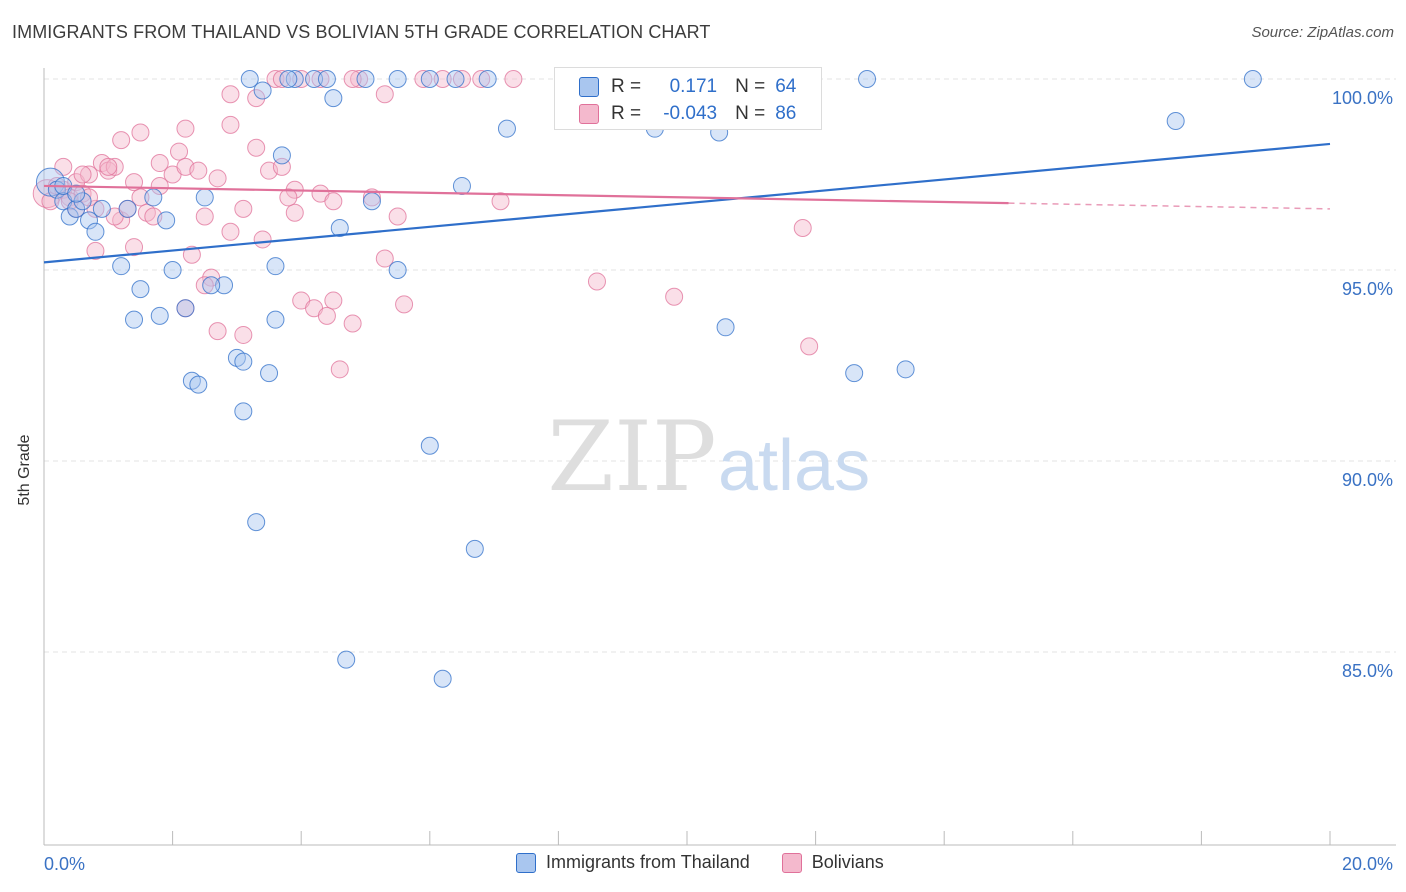 This screenshot has height=892, width=1406. I want to click on stats-legend: R = 0.171 N = 64 R = -0.043 N = 86, so click(688, 98).